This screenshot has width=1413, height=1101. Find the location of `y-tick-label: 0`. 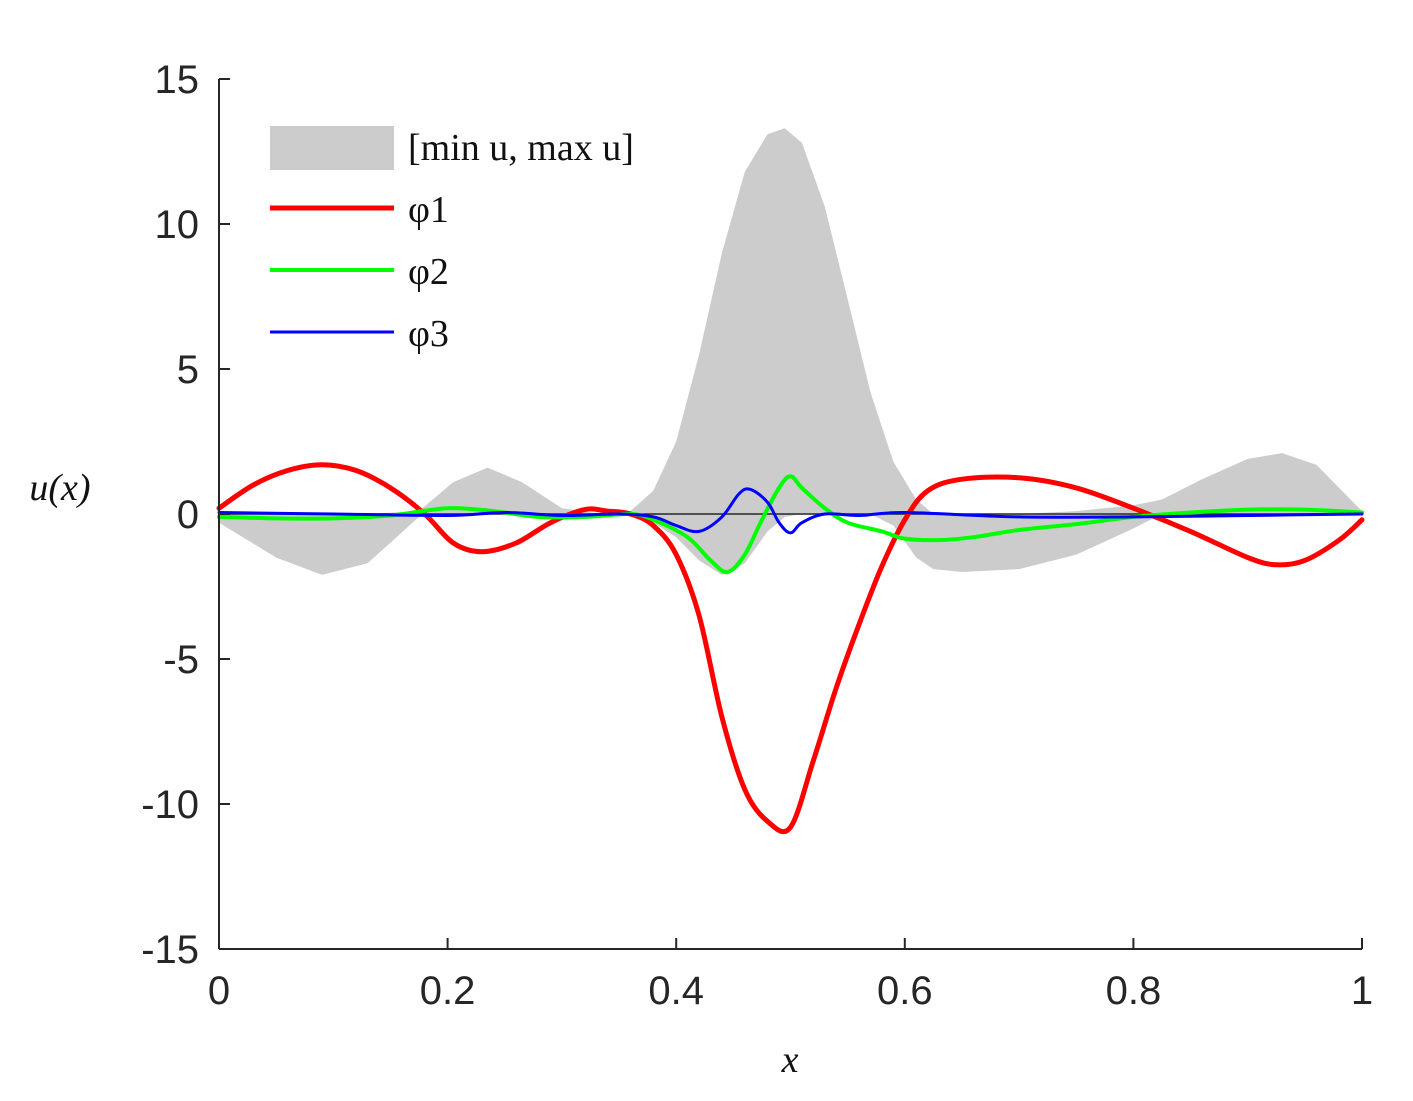

y-tick-label: 0 is located at coordinates (188, 515).